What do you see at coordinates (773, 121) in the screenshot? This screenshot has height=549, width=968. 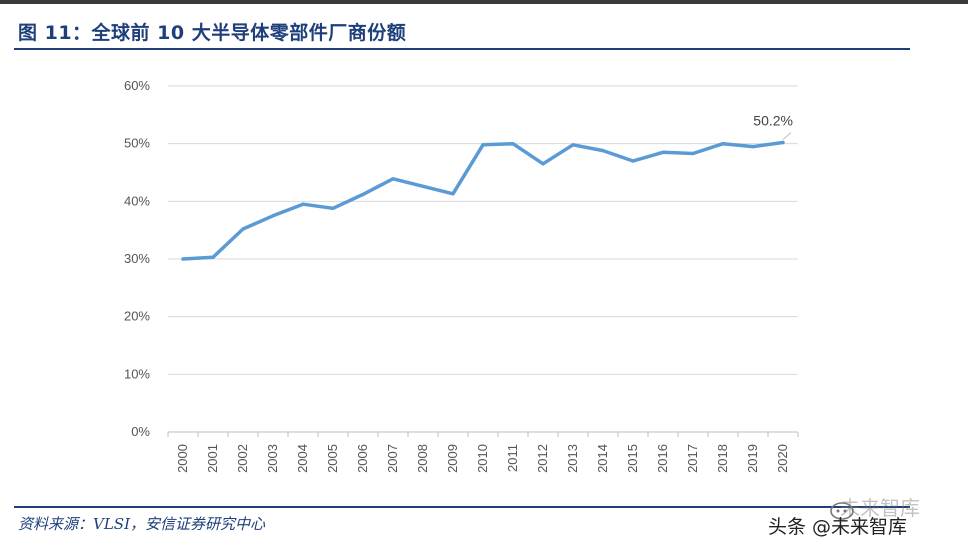 I see `data-label: 50.2%` at bounding box center [773, 121].